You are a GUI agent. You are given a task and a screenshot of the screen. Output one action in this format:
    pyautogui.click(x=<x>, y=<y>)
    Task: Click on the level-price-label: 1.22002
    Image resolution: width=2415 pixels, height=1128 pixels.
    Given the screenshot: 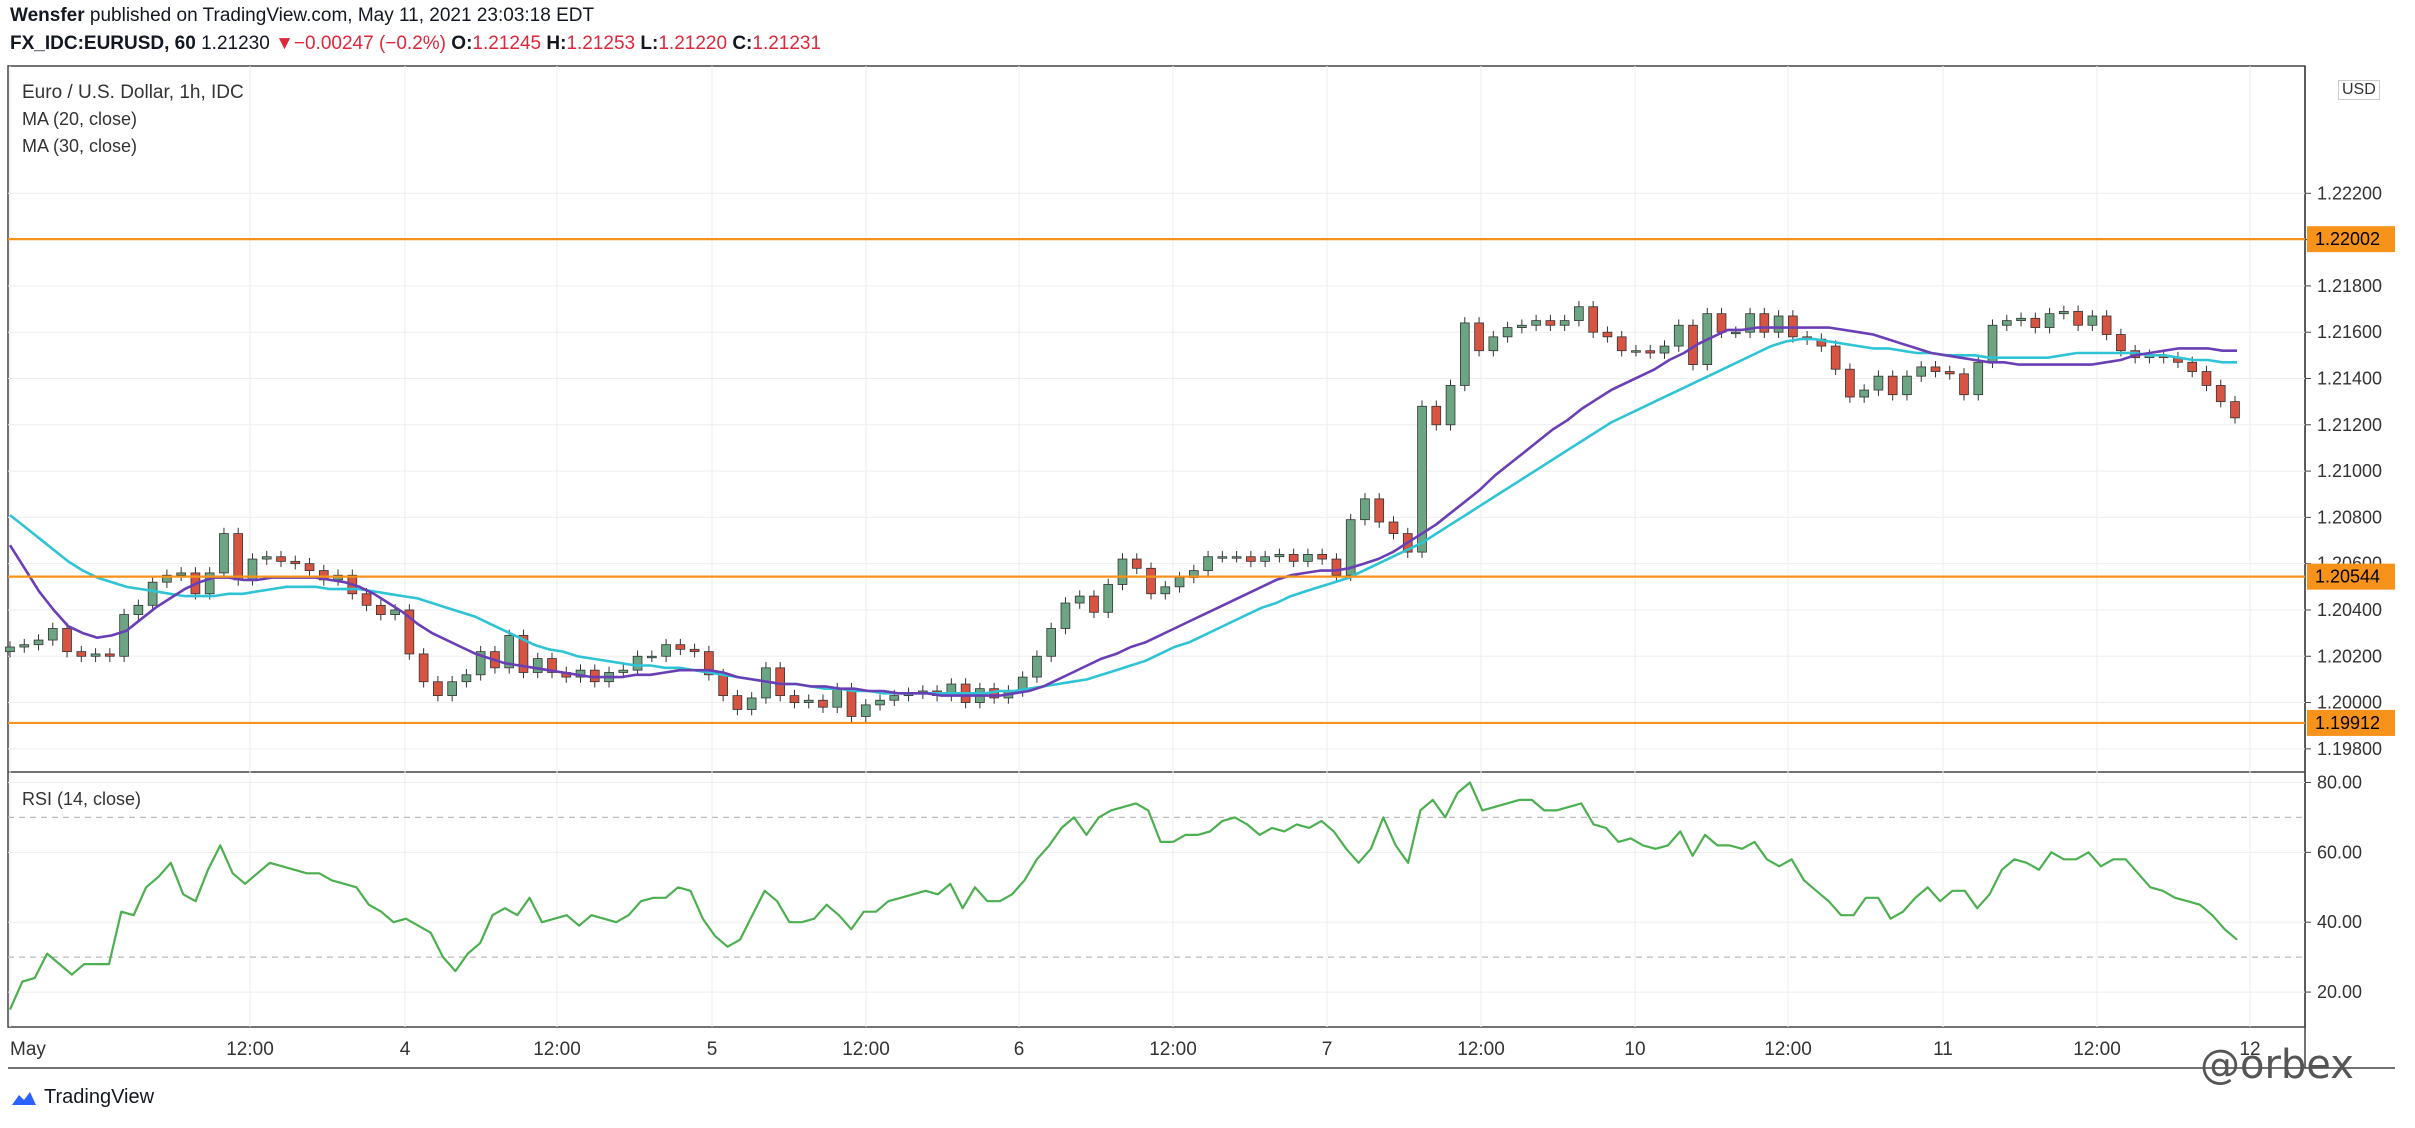 What is the action you would take?
    pyautogui.click(x=2347, y=239)
    